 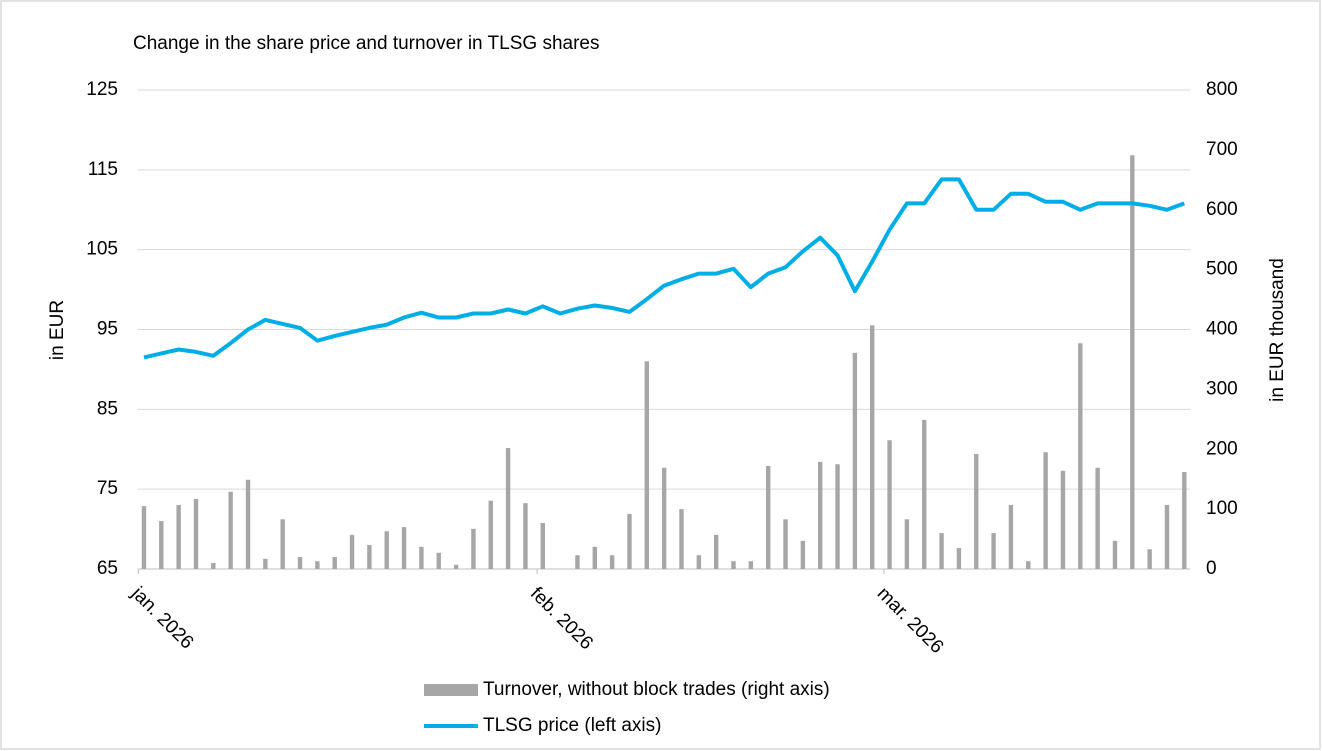 I want to click on legend-label: TLSG price (left axis), so click(x=572, y=725).